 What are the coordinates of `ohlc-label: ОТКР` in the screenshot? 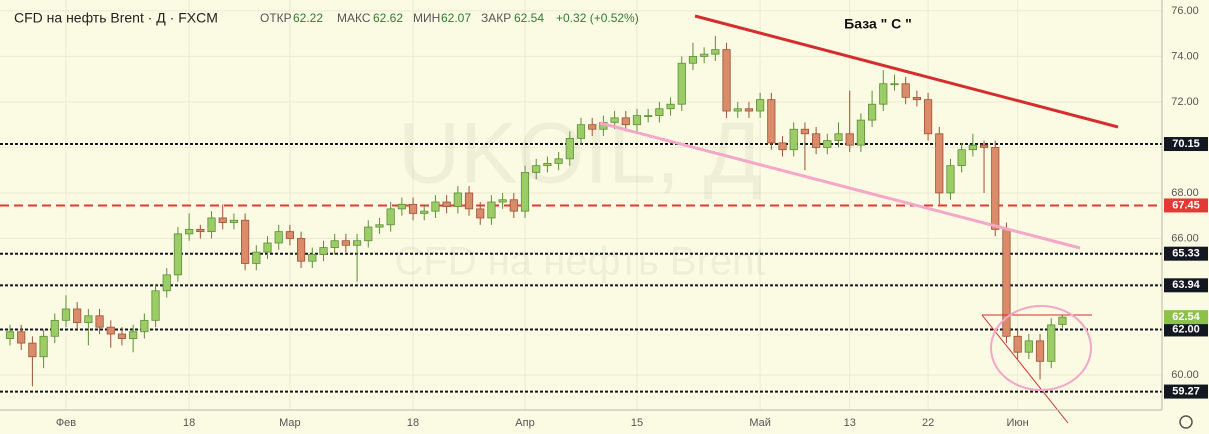 It's located at (276, 18).